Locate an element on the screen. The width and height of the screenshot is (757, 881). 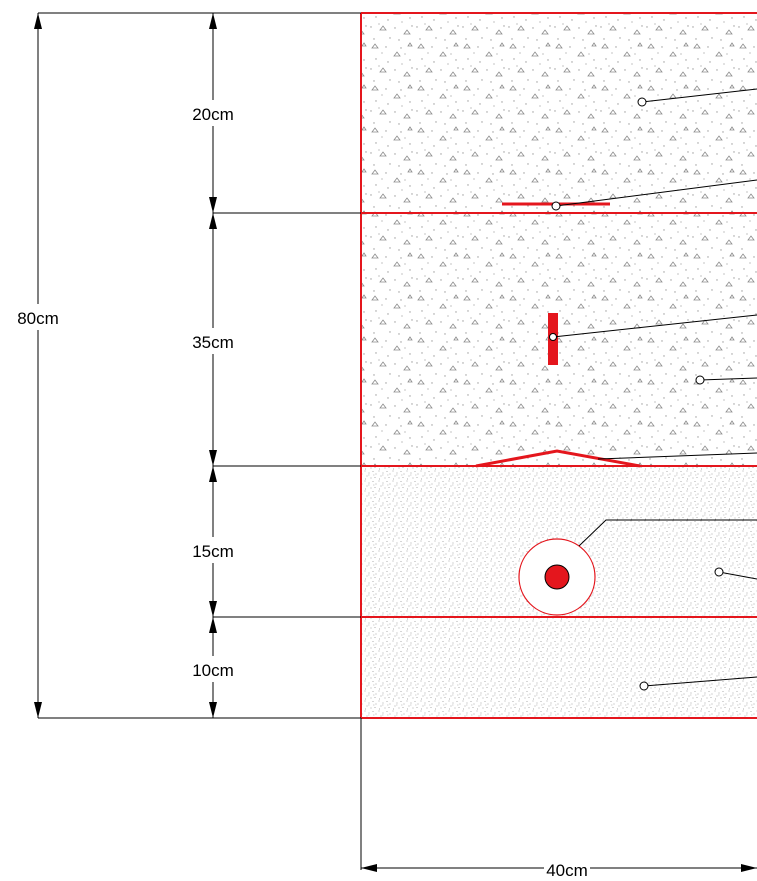
layer-4-height-label: 10cm is located at coordinates (213, 670).